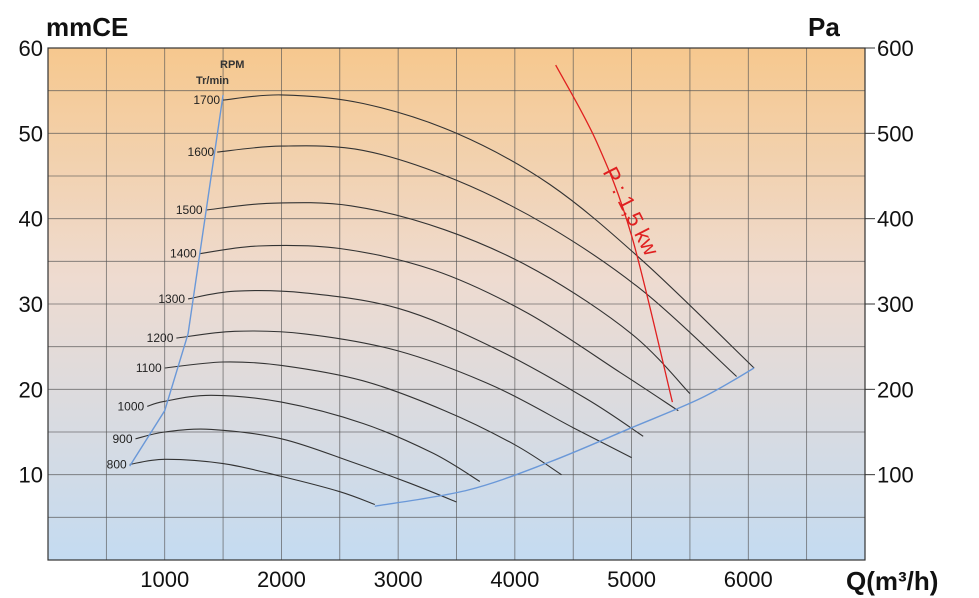  Describe the element at coordinates (564, 437) in the screenshot. I see `envelope-bottom-line` at that location.